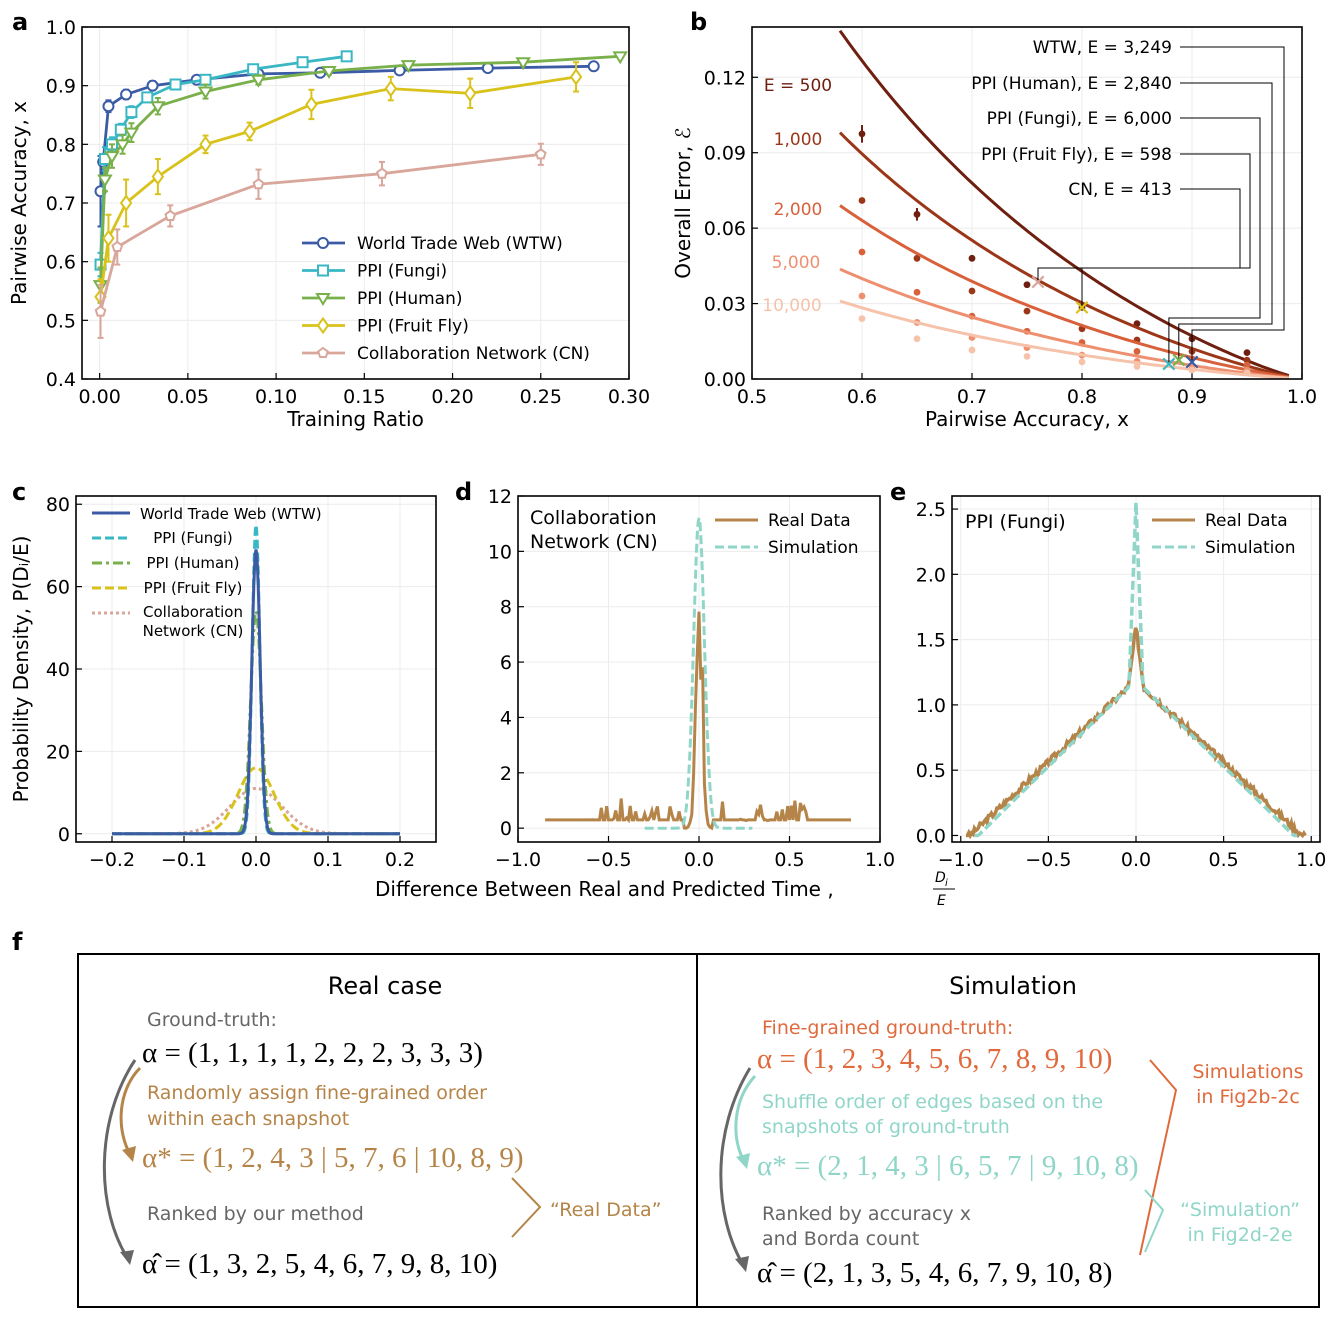 Image resolution: width=1328 pixels, height=1317 pixels. I want to click on c-legend-label-cn-1: Collaboration, so click(193, 612).